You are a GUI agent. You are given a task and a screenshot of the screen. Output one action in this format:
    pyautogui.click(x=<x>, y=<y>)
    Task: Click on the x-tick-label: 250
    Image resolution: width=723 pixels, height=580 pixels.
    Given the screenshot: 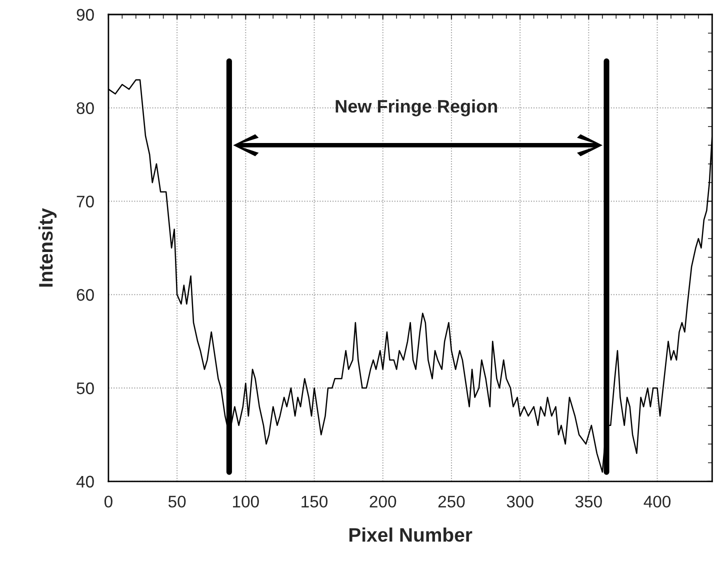 What is the action you would take?
    pyautogui.click(x=451, y=502)
    